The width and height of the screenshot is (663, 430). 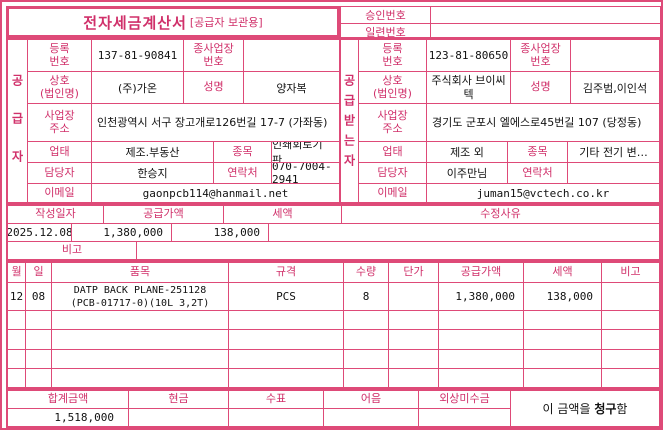 I want to click on col-note-label: 비고, so click(x=630, y=272).